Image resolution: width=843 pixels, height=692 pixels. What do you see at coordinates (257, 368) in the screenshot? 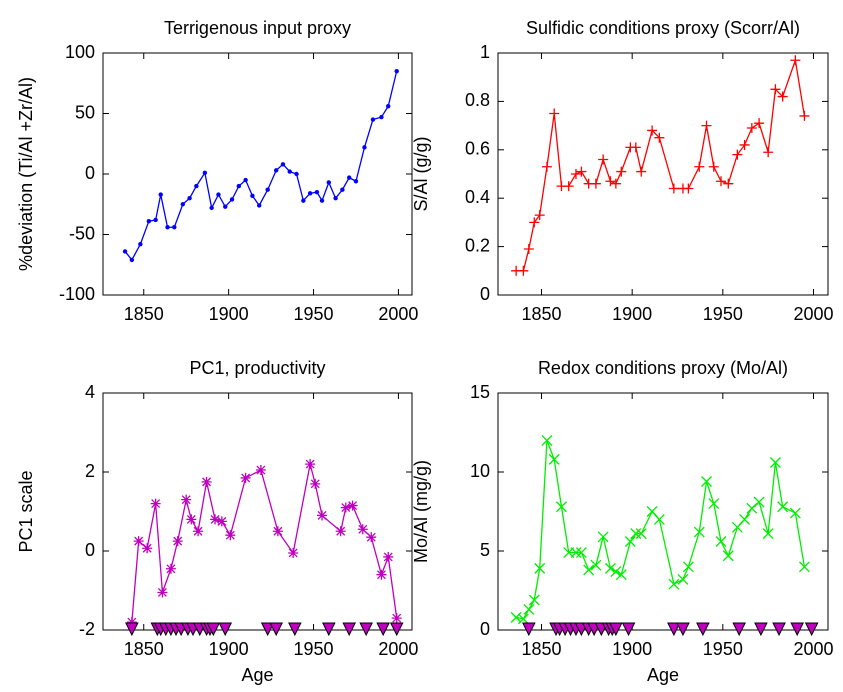
I see `panel-title: PC1, productivity` at bounding box center [257, 368].